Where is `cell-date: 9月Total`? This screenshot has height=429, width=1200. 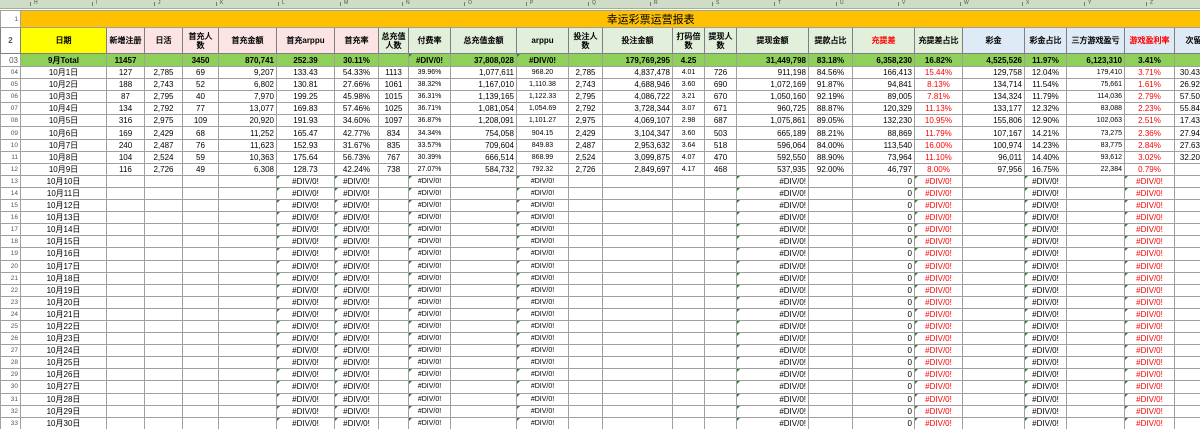
cell-date: 9月Total is located at coordinates (63, 60).